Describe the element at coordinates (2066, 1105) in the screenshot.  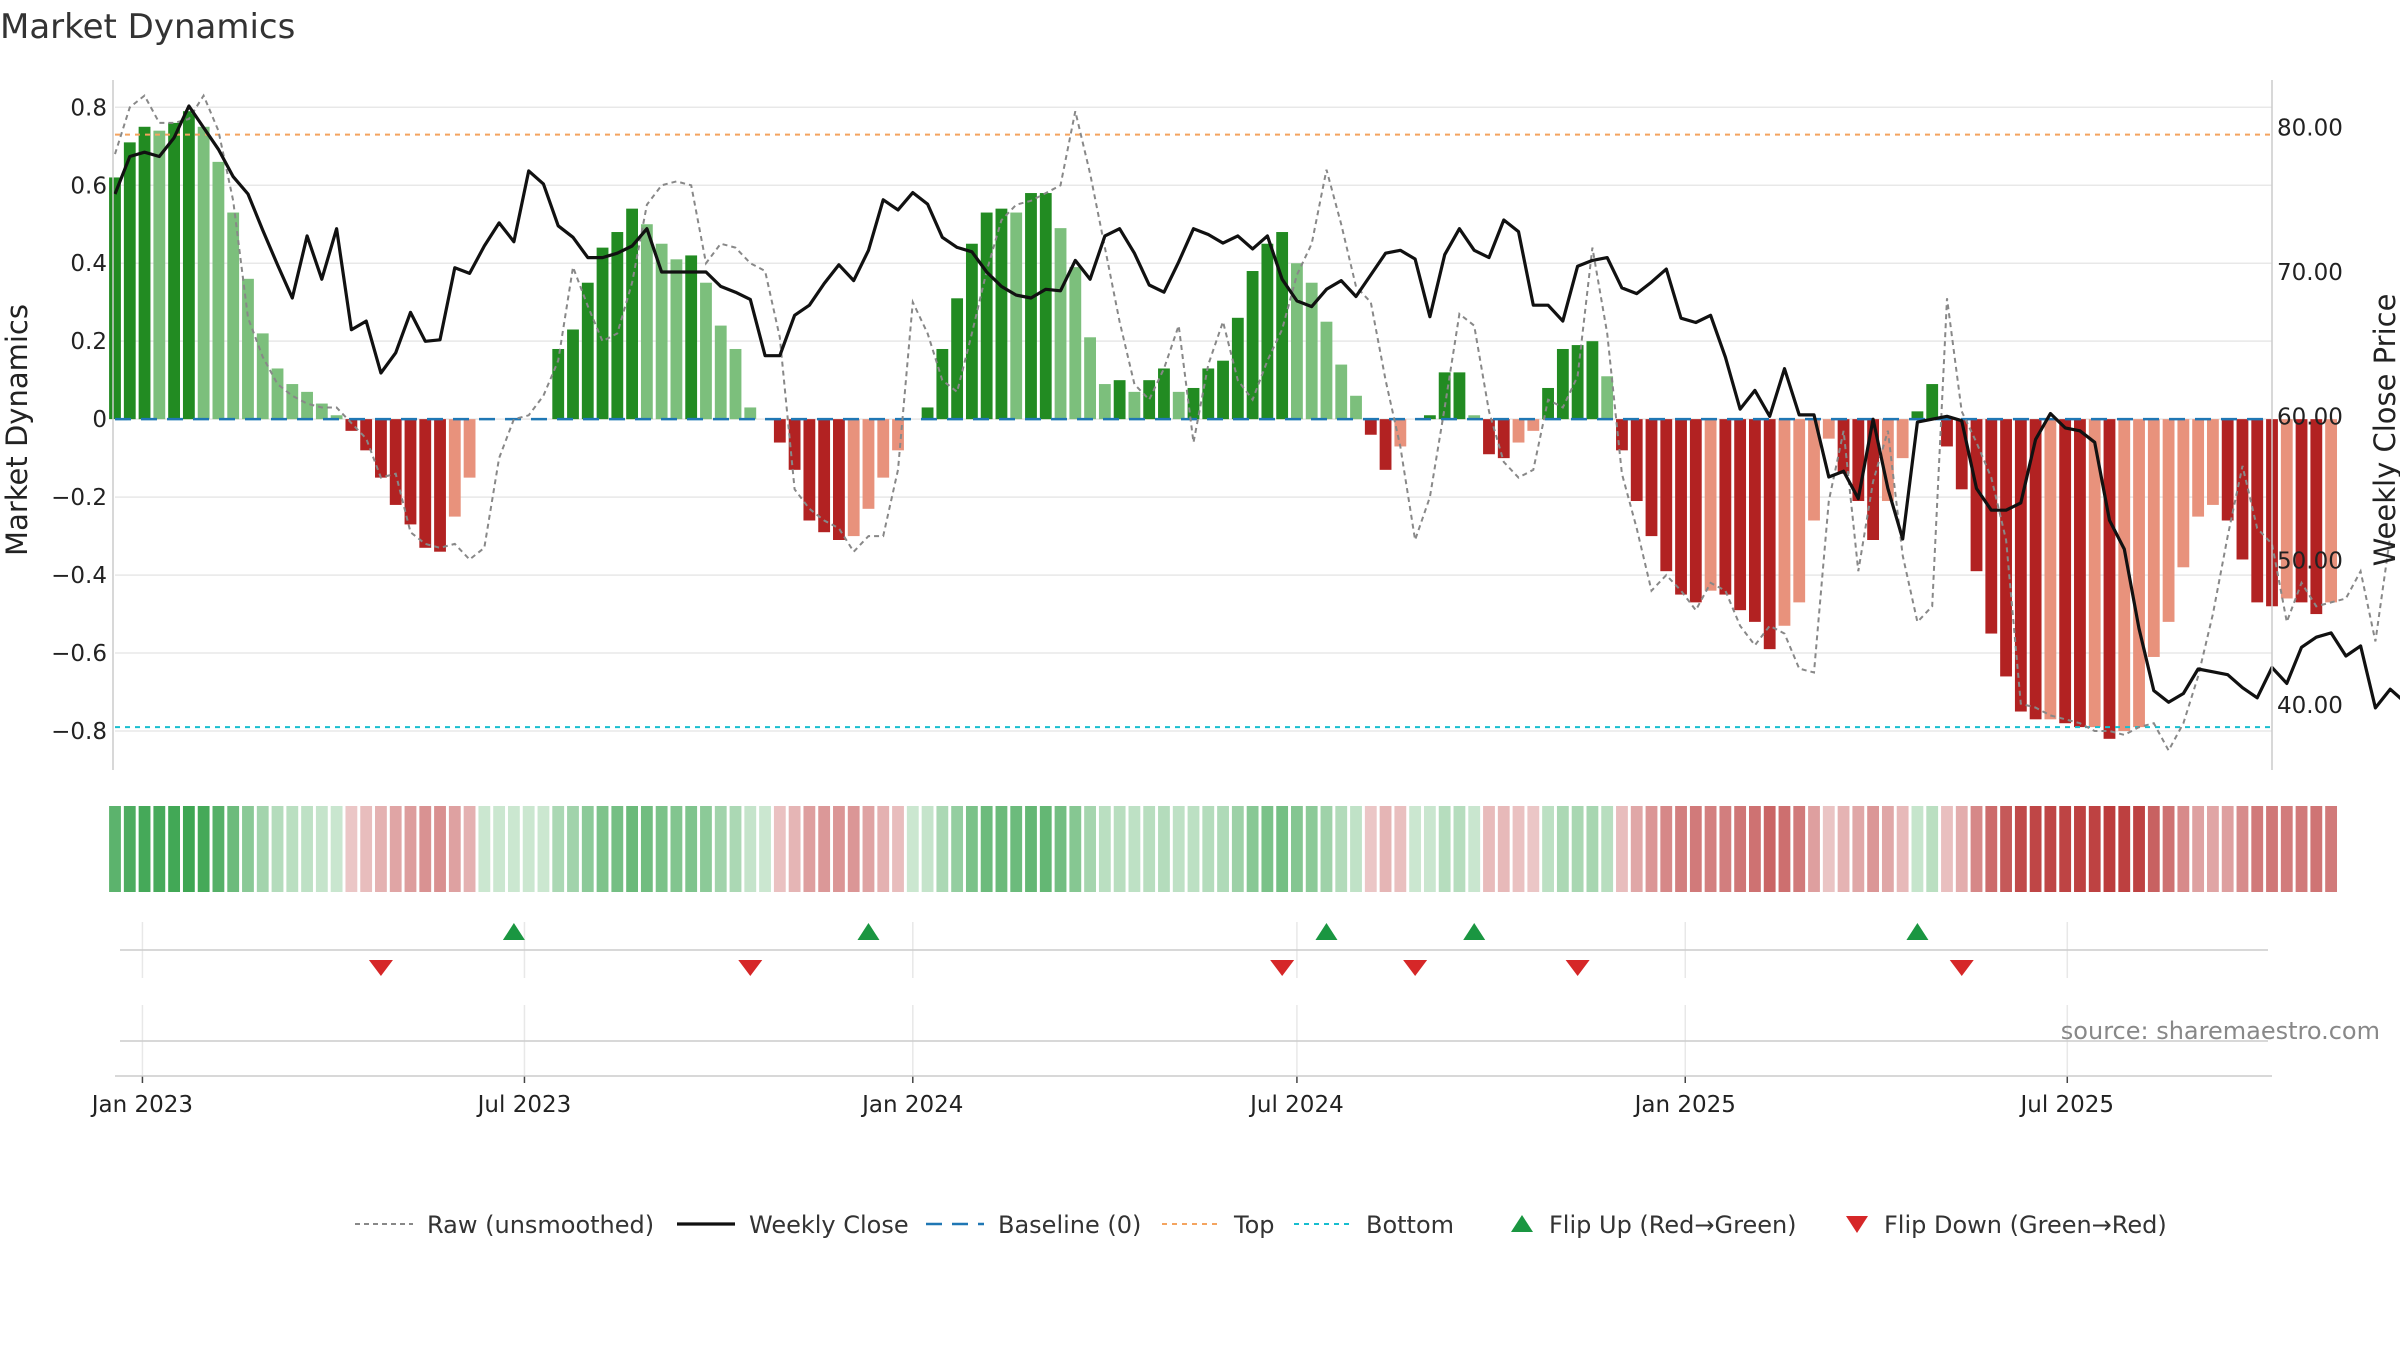
I see `x-tick-label: Jul 2025` at that location.